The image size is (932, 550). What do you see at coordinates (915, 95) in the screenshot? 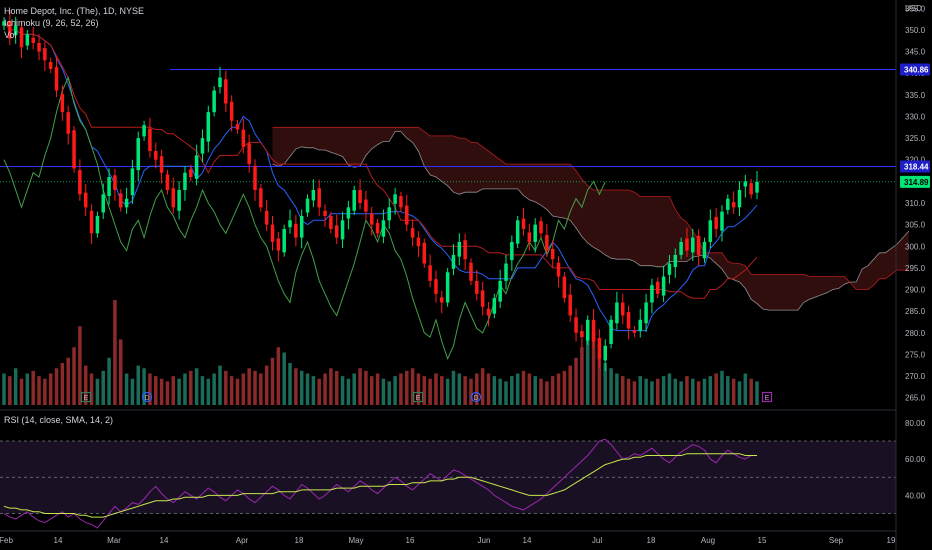
I see `price-tick-label: 335.0` at bounding box center [915, 95].